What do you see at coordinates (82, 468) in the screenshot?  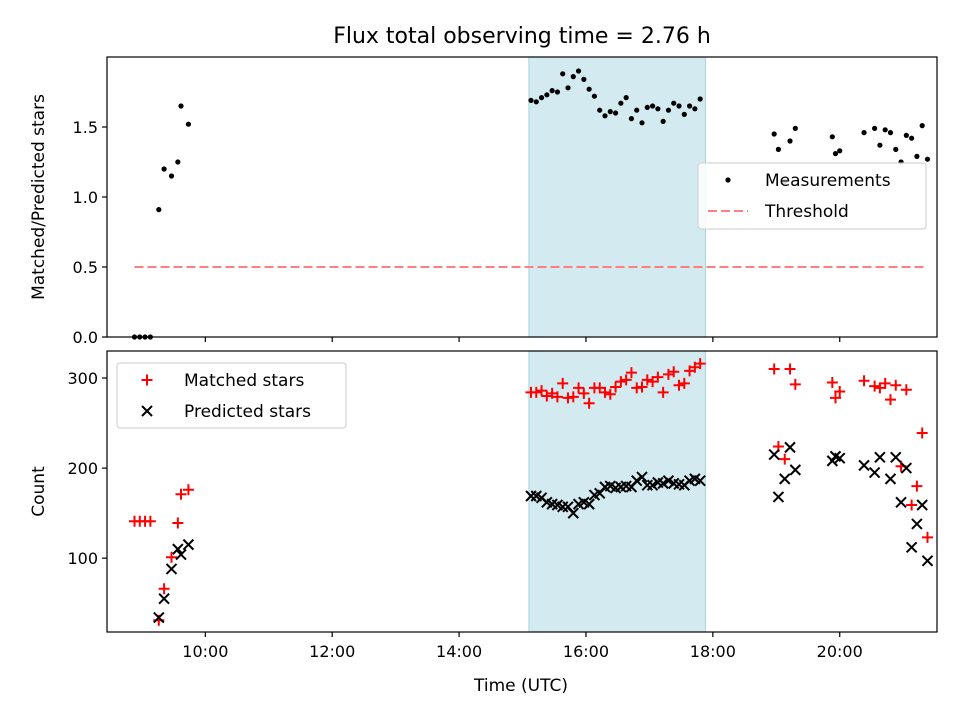 I see `y-tick-label: 200` at bounding box center [82, 468].